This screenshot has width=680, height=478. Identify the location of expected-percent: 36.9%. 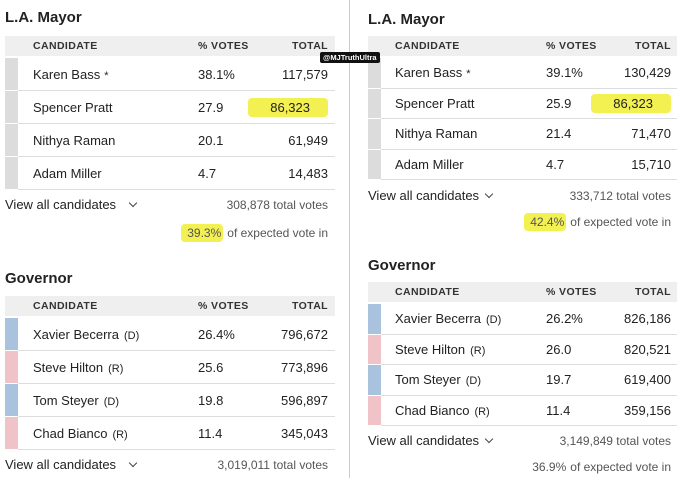
(549, 467).